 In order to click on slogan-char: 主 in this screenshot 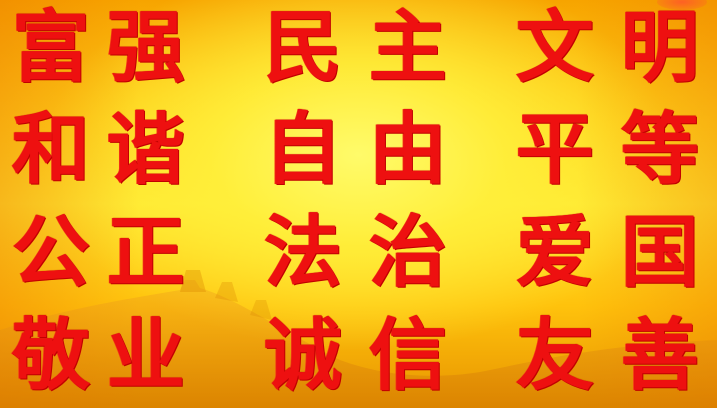, I will do `click(407, 48)`.